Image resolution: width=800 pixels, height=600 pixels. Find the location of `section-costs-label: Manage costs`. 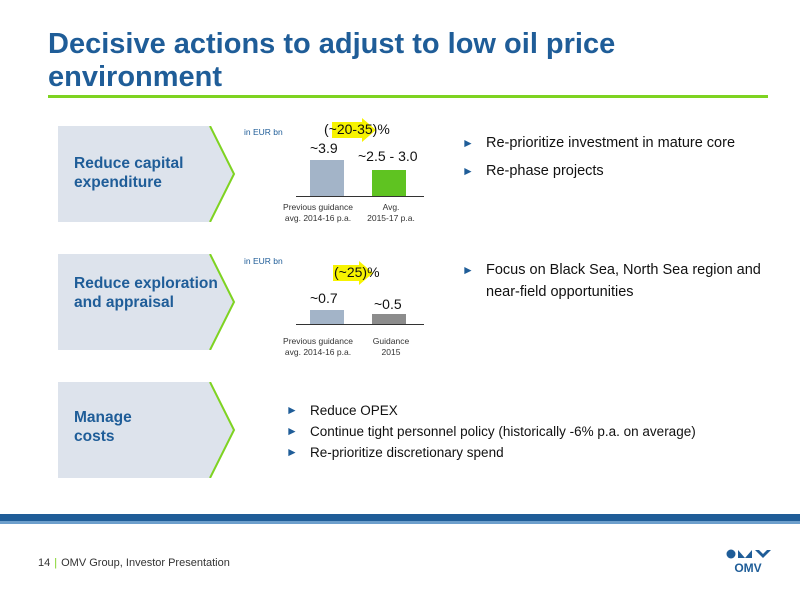

section-costs-label: Manage costs is located at coordinates (103, 427).